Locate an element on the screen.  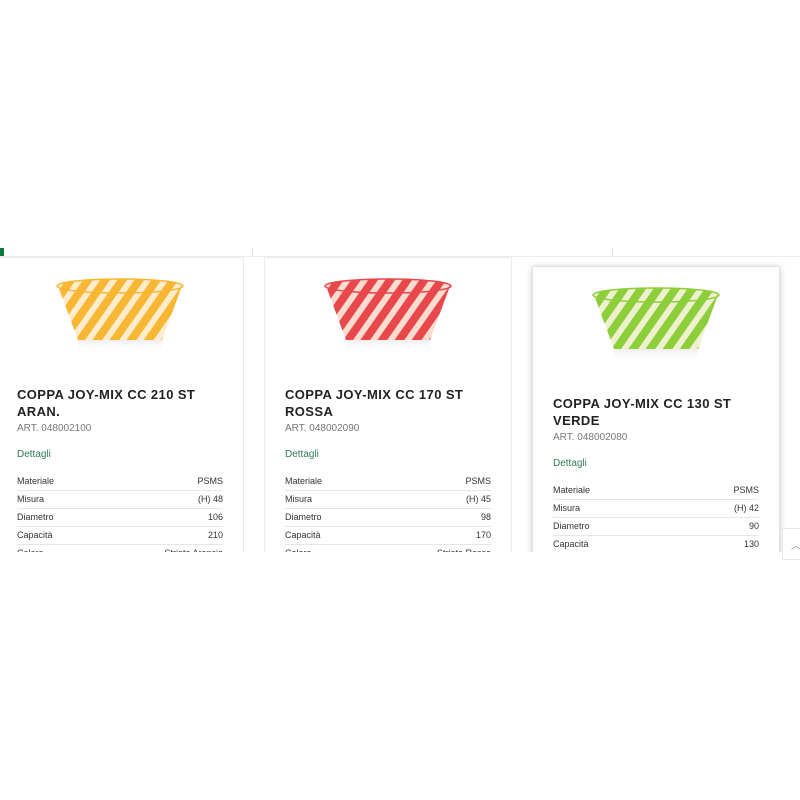
spec-row: Capacità 210 is located at coordinates (120, 535).